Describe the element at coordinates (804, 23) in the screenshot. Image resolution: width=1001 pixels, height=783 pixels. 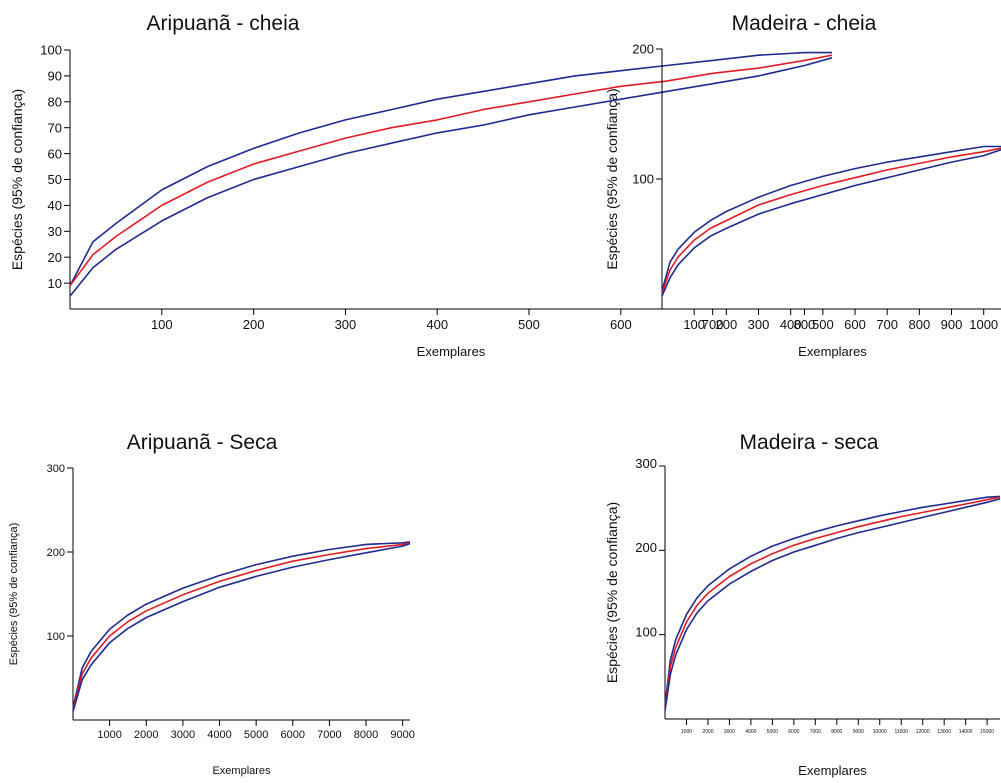
I see `chart-title: Madeira - cheia` at that location.